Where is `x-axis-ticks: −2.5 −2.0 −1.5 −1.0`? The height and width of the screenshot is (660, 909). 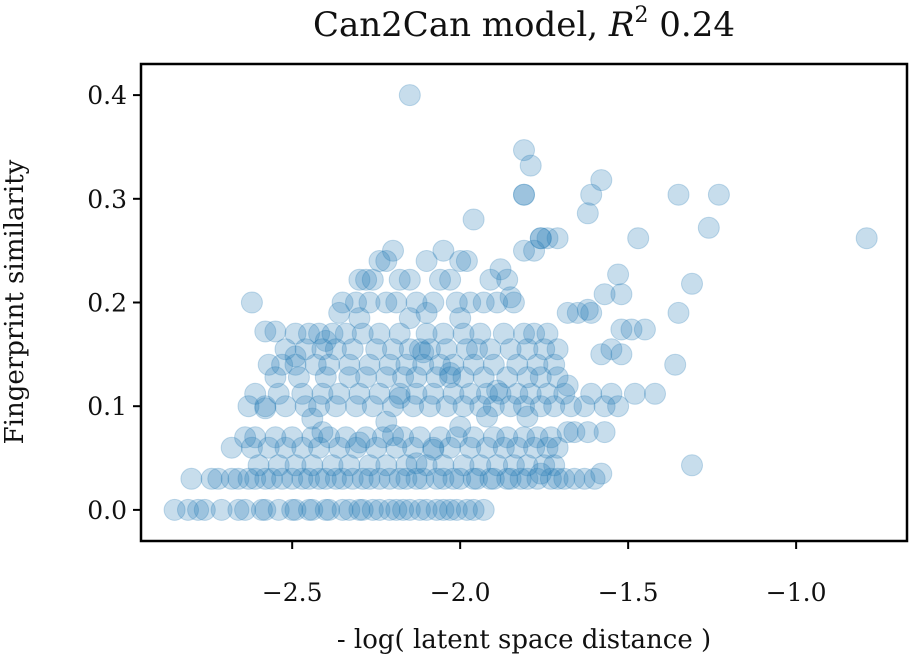 x-axis-ticks: −2.5 −2.0 −1.5 −1.0 is located at coordinates (544, 574).